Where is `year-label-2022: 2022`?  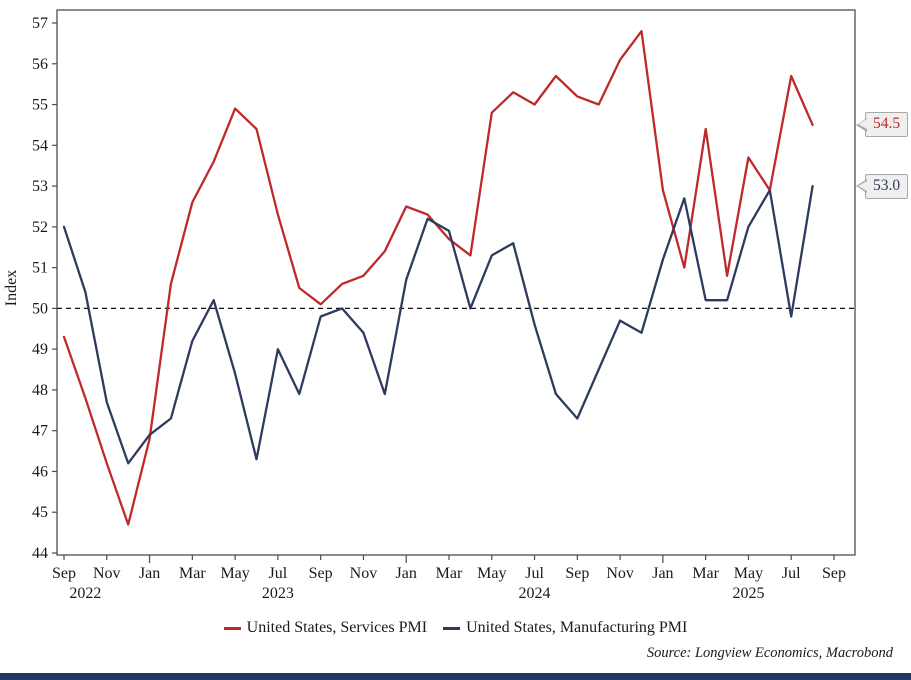 year-label-2022: 2022 is located at coordinates (85, 593).